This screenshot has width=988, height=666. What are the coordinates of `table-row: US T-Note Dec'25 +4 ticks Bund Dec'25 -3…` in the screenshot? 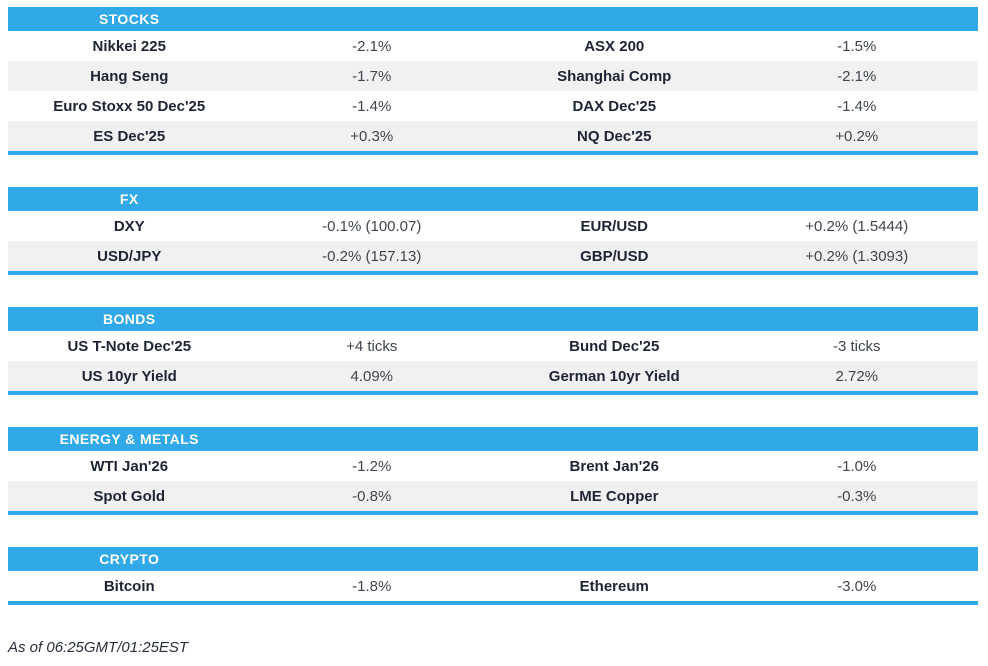 It's located at (493, 346).